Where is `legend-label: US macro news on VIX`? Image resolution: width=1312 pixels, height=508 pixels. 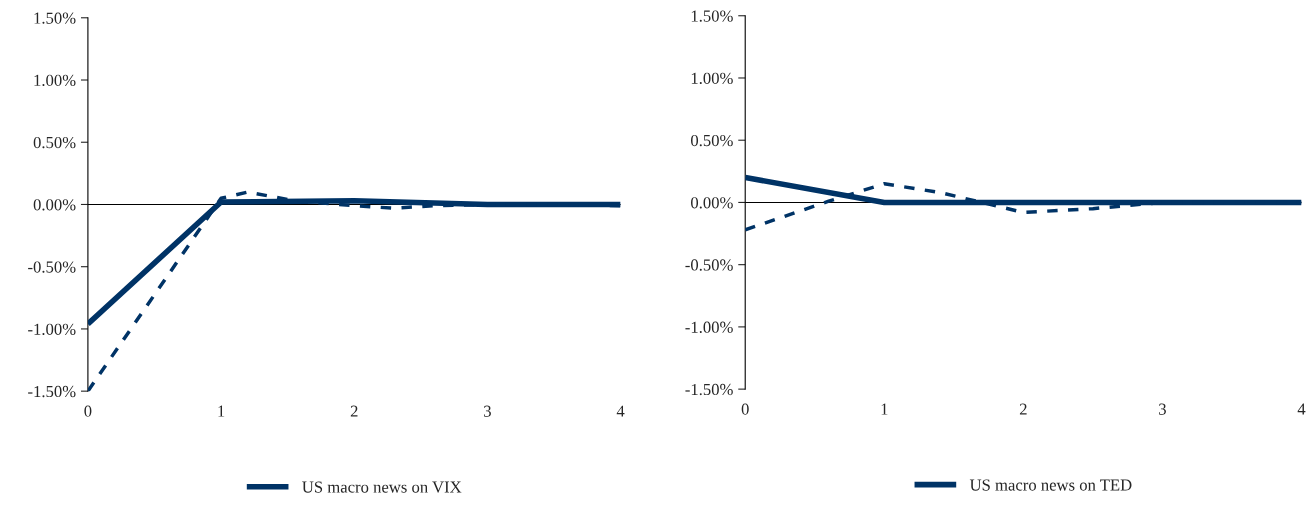
legend-label: US macro news on VIX is located at coordinates (382, 487).